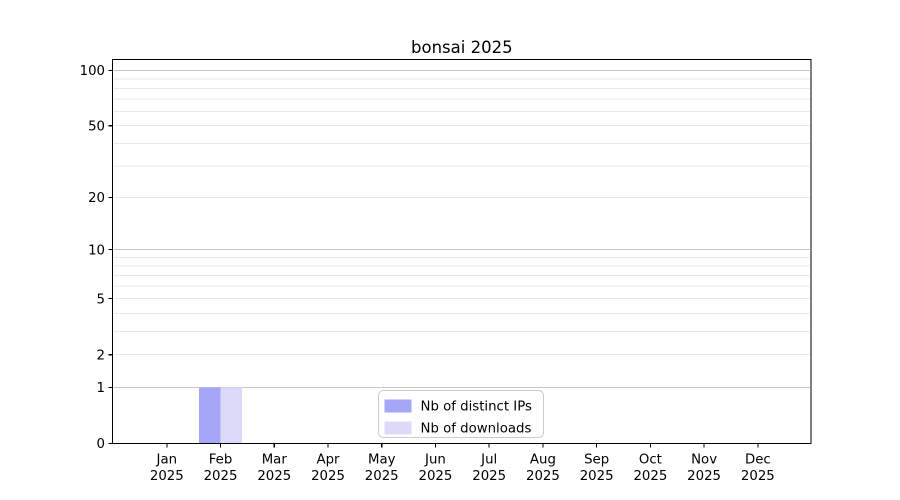  Describe the element at coordinates (477, 407) in the screenshot. I see `legend-label-distinct-ips: Nb of distinct IPs` at that location.